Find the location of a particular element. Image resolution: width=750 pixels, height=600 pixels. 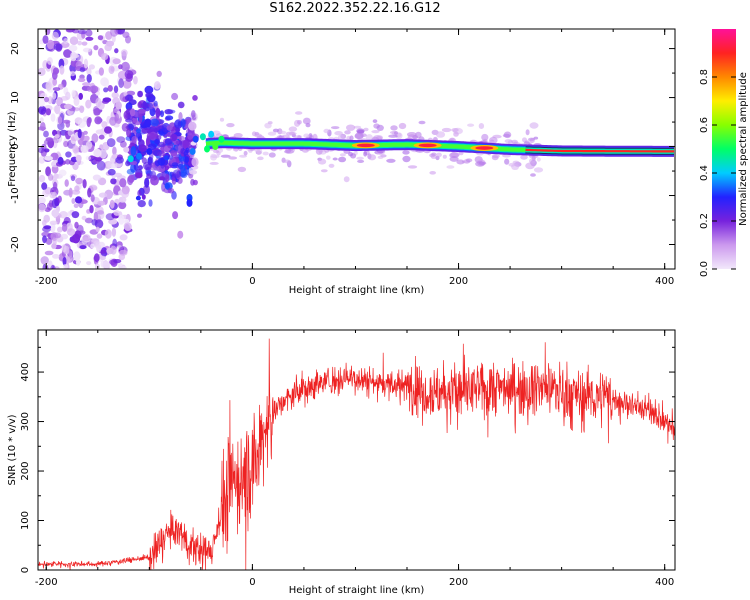

y-axis-label: Frequency (Hz) is located at coordinates (12, 149).